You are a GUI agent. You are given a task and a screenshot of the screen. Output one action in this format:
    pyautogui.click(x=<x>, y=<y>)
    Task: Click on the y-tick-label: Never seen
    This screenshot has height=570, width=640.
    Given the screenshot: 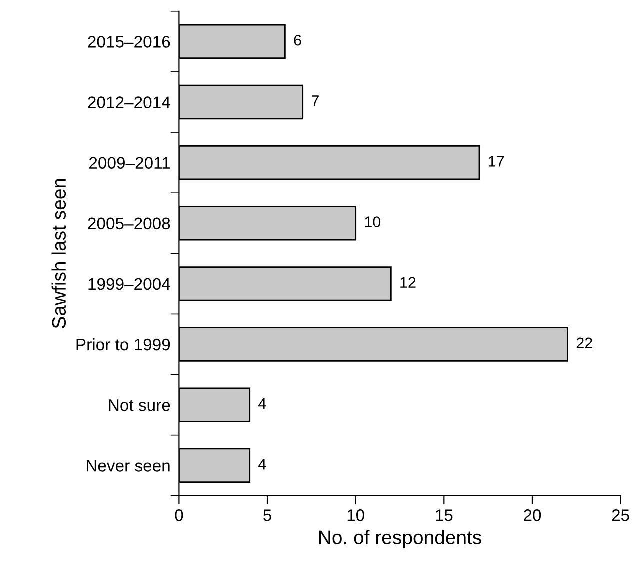 What is the action you would take?
    pyautogui.click(x=128, y=466)
    